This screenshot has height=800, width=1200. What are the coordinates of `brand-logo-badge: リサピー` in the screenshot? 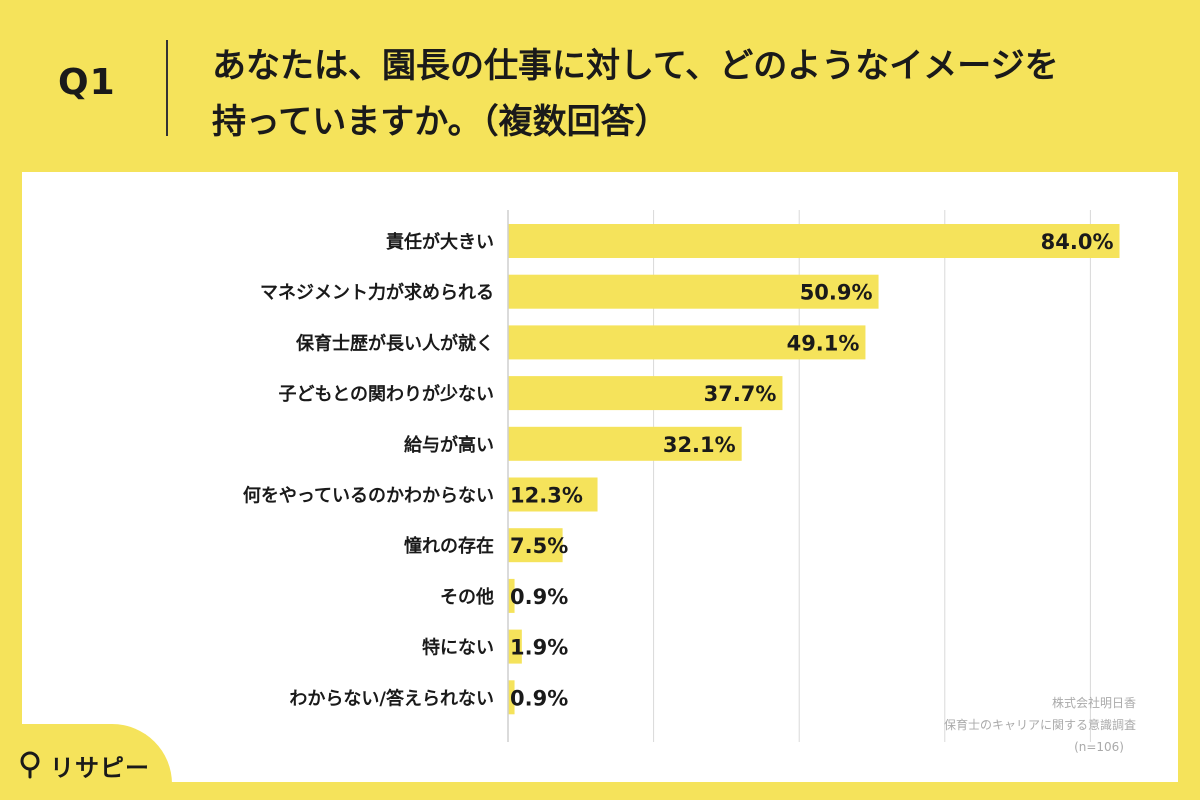 It's located at (86, 762).